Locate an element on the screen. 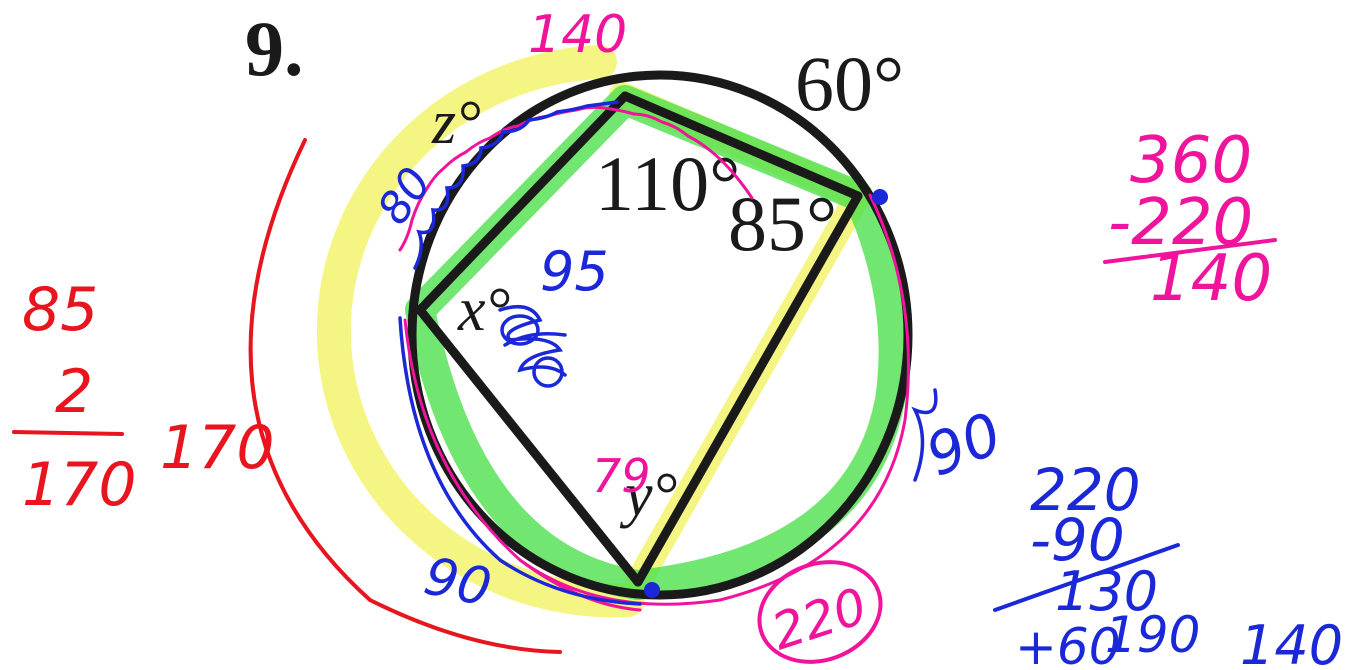  pink-circle-outline is located at coordinates (820, 612).